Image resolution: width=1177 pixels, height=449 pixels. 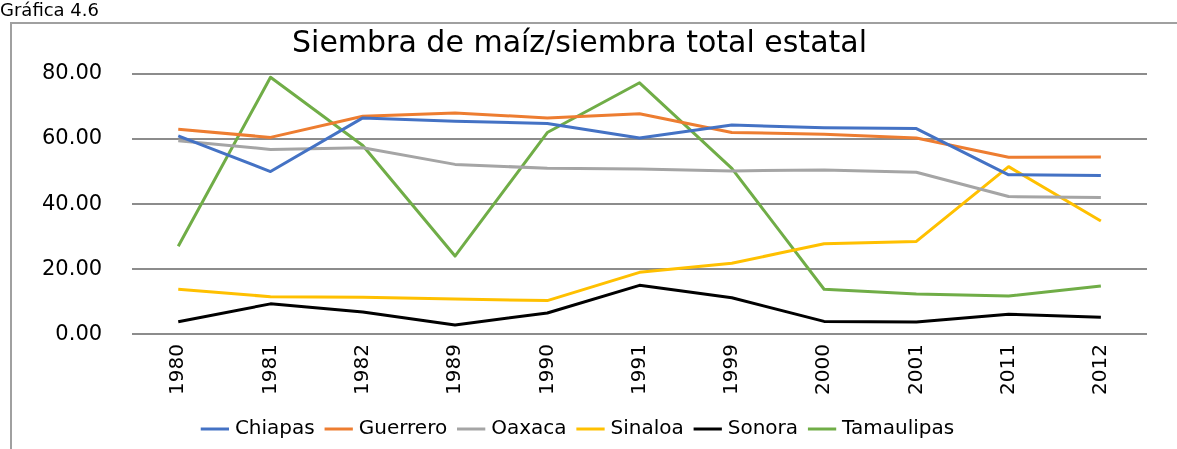 I want to click on legend-label: Sonora, so click(x=763, y=427).